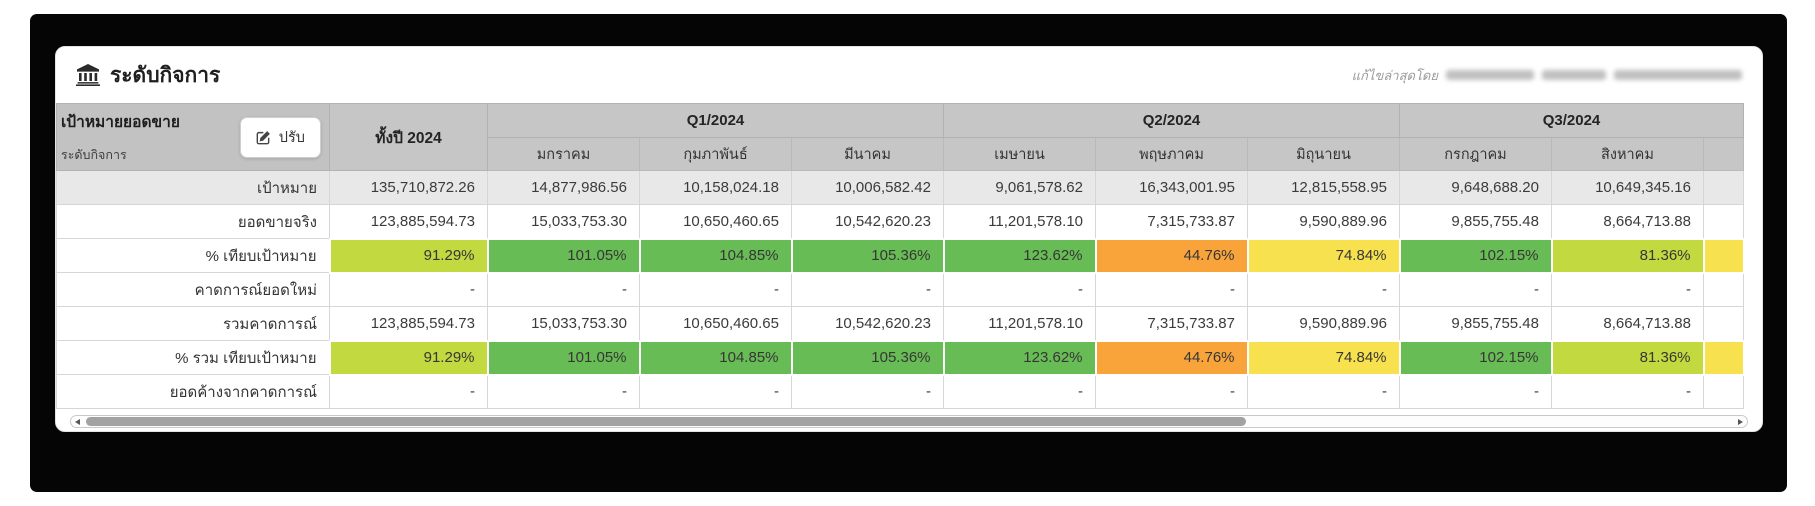  Describe the element at coordinates (1475, 187) in the screenshot. I see `cell: 9,648,688.20` at that location.